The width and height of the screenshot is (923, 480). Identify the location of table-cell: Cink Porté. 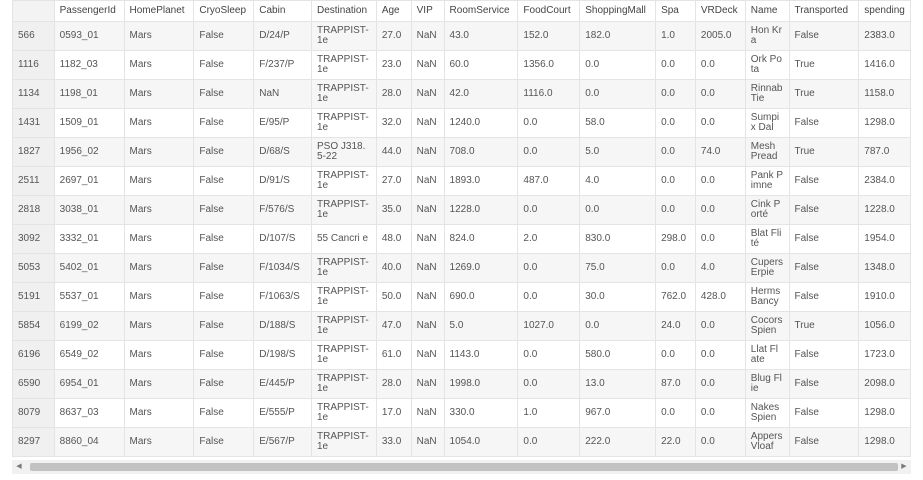
(767, 210).